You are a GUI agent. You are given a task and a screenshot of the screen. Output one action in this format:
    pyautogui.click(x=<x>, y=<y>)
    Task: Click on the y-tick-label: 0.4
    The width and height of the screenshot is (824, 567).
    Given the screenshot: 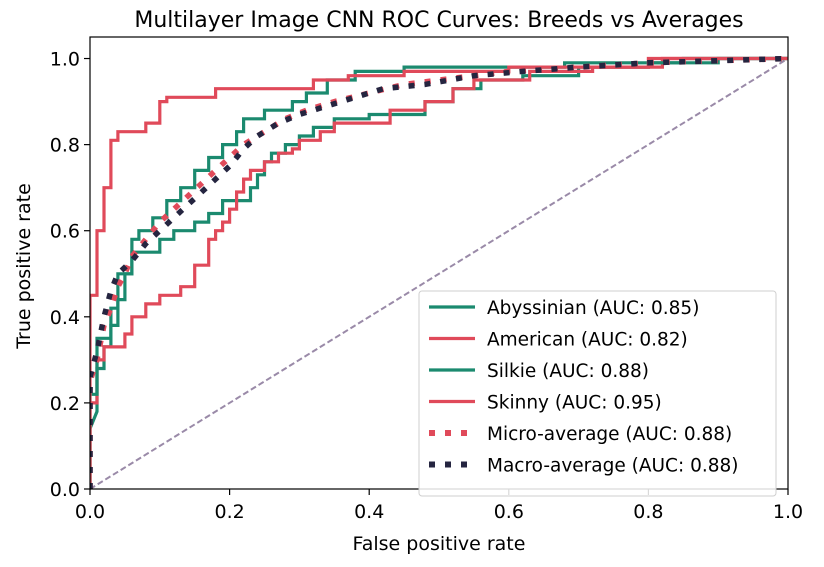 What is the action you would take?
    pyautogui.click(x=65, y=318)
    